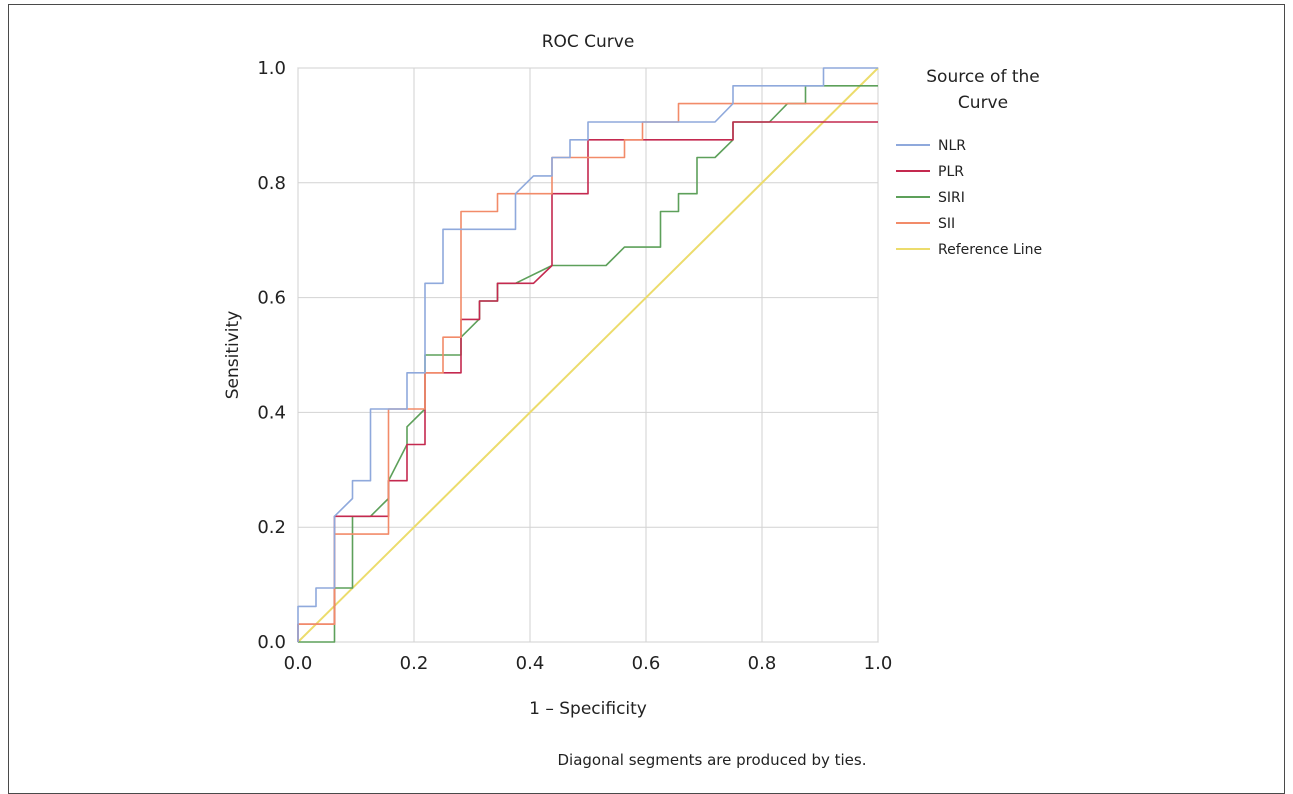 This screenshot has height=794, width=1293. What do you see at coordinates (271, 183) in the screenshot?
I see `y-tick-label: 0.8` at bounding box center [271, 183].